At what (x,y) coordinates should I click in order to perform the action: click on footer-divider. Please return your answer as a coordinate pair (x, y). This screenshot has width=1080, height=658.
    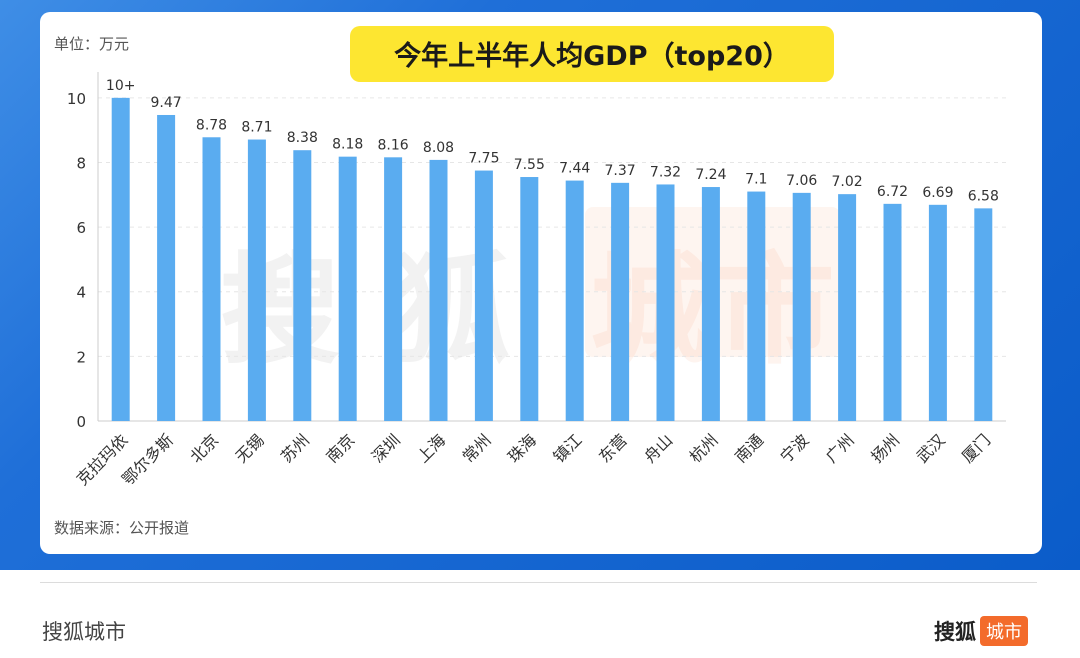
    Looking at the image, I should click on (538, 582).